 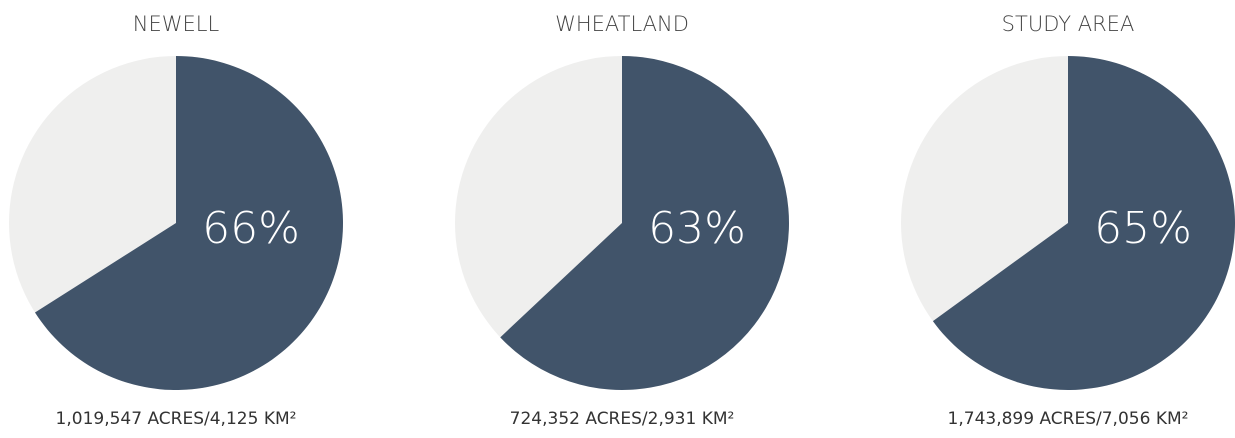 I want to click on value-label: 66%, so click(x=251, y=228).